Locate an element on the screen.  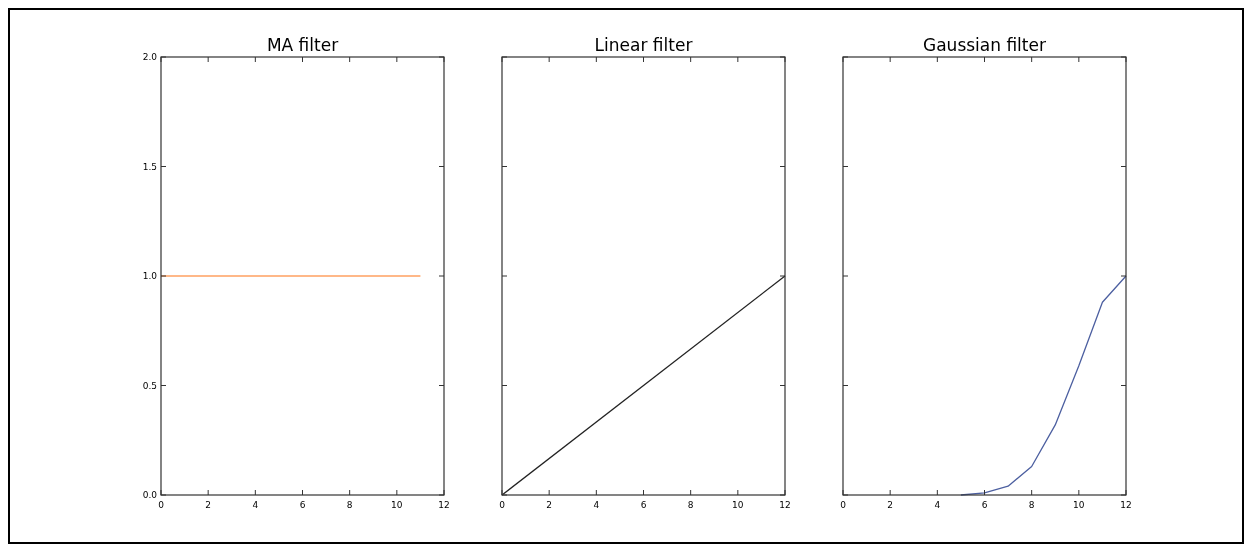
y-tick-label: 1.5 is located at coordinates (149, 166).